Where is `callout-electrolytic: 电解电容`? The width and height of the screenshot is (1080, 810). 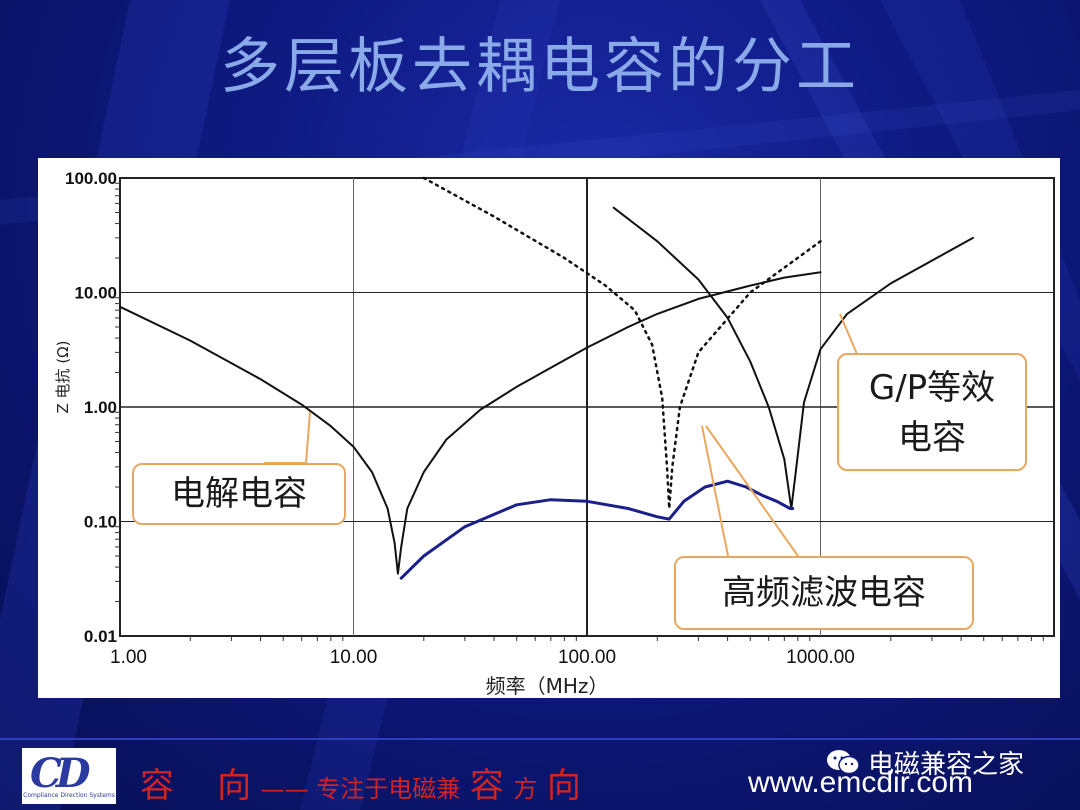
callout-electrolytic: 电解电容 is located at coordinates (239, 494).